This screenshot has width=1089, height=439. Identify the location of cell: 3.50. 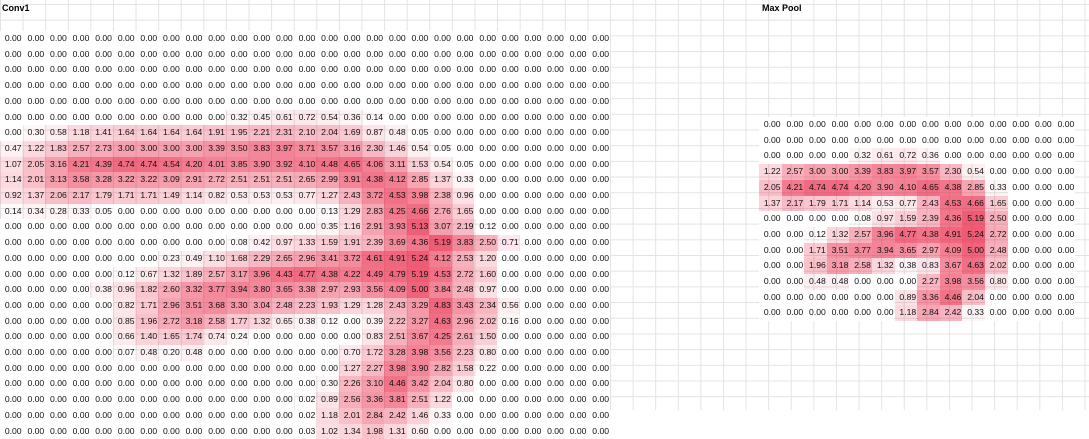
(237, 148).